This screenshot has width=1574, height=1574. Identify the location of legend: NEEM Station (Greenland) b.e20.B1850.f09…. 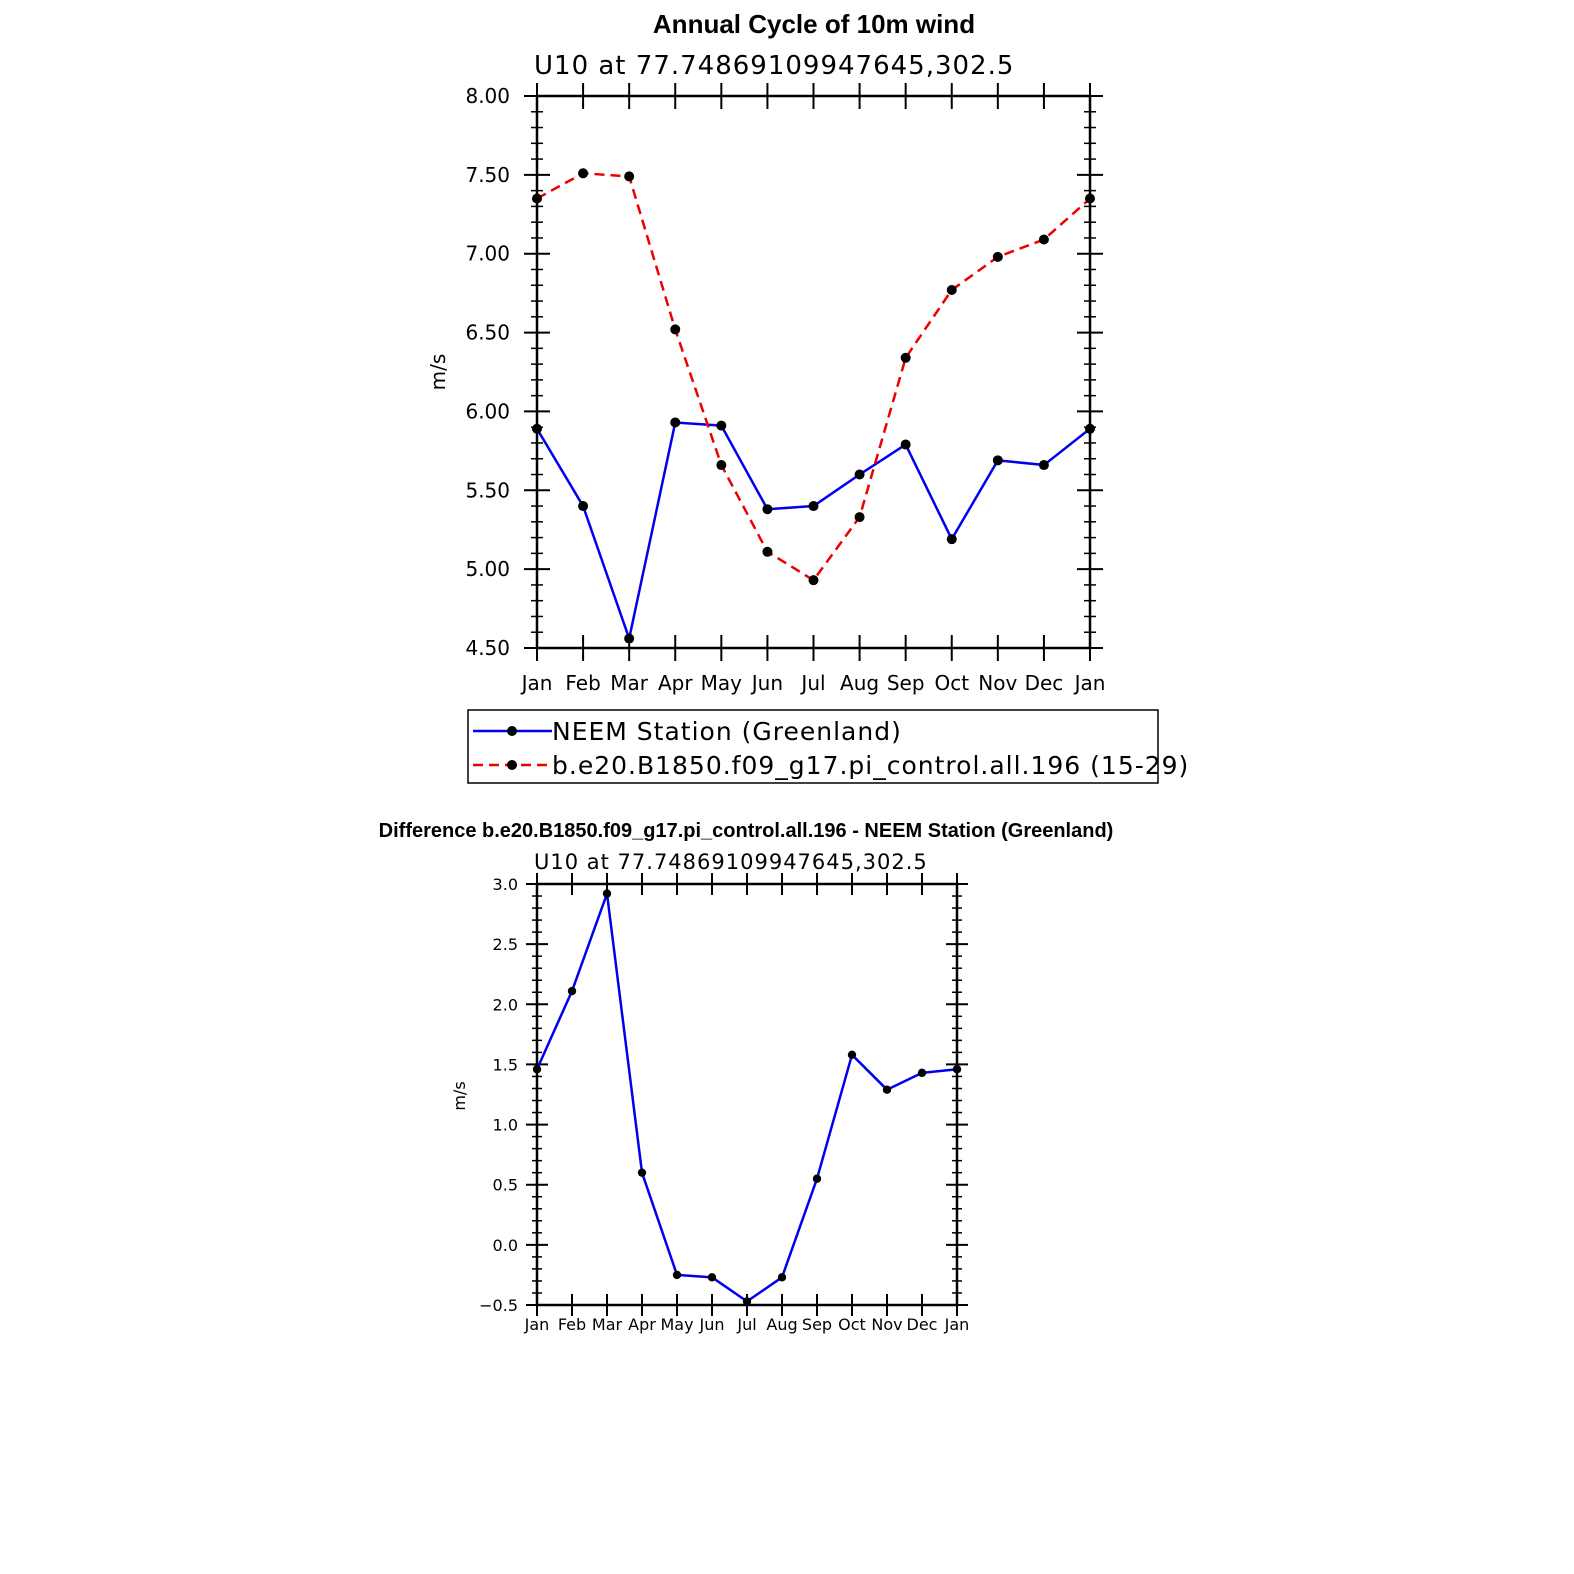
(828, 746).